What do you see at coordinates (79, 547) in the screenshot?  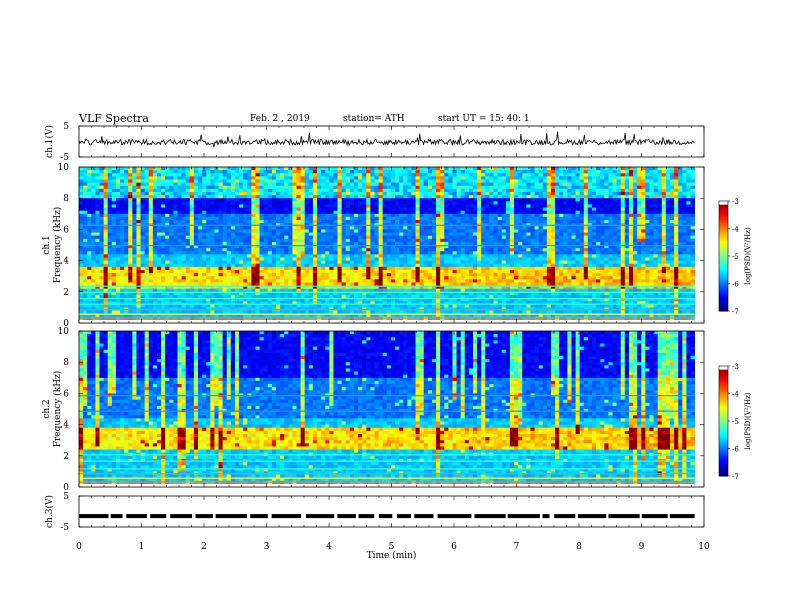 I see `x-tick-label: 0` at bounding box center [79, 547].